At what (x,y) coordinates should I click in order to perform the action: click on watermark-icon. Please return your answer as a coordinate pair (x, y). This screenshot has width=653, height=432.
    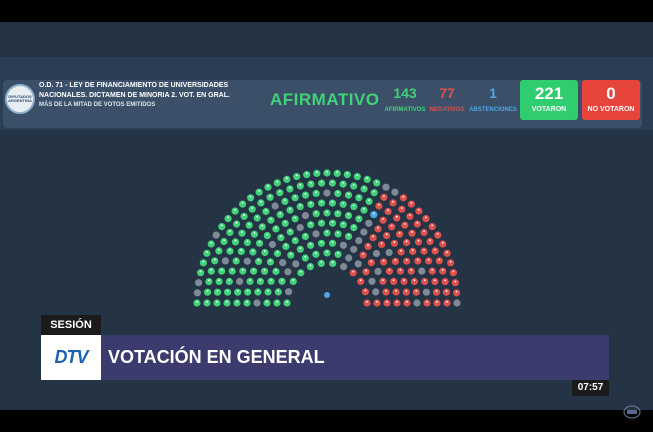
    Looking at the image, I should click on (632, 411).